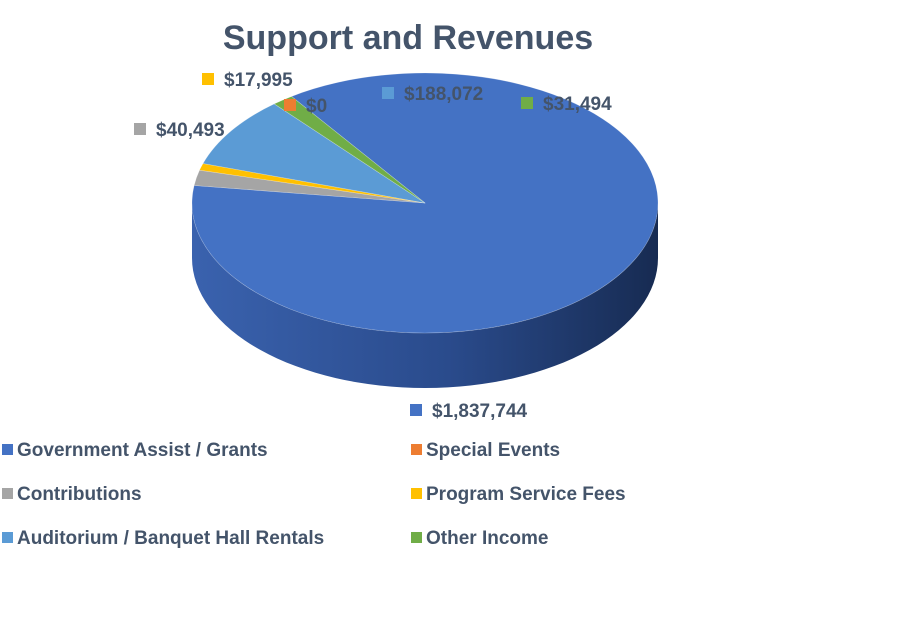 Image resolution: width=921 pixels, height=638 pixels. Describe the element at coordinates (170, 538) in the screenshot. I see `legend-item-auditorium-banquet-hall-rentals: Auditorium / Banquet Hall Rentals` at that location.